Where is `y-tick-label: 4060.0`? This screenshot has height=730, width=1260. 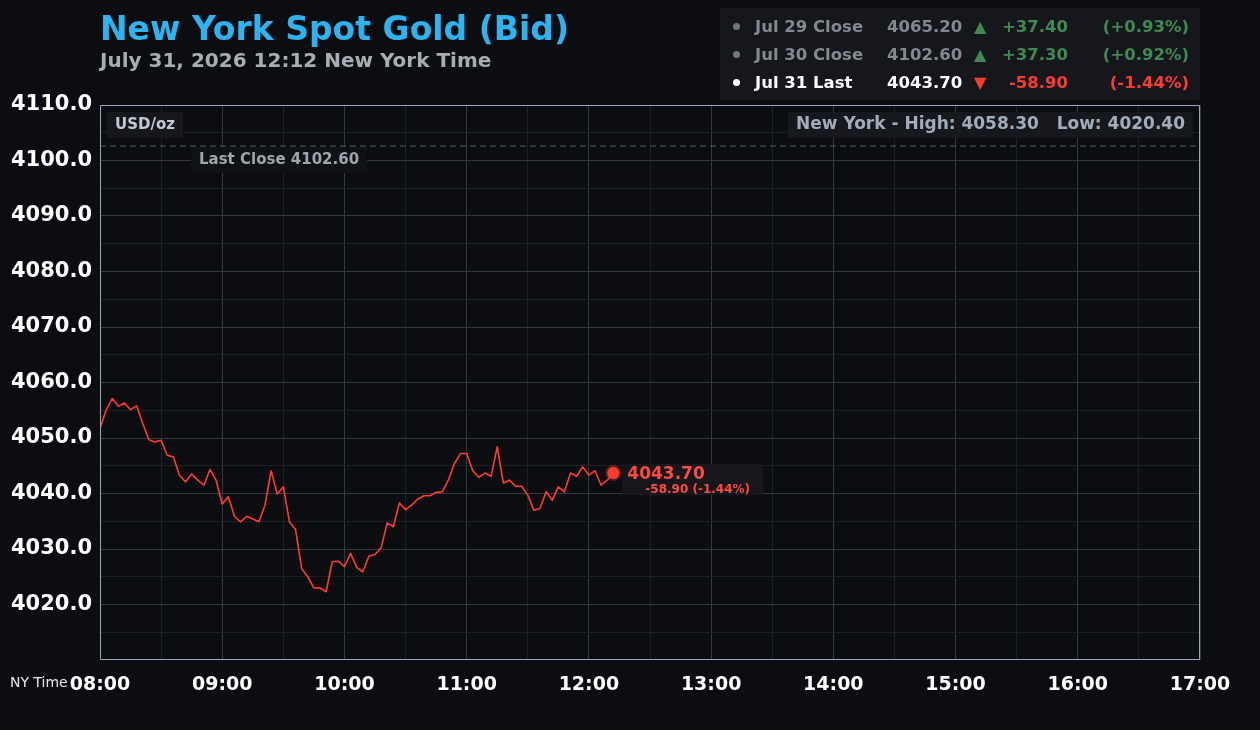 y-tick-label: 4060.0 is located at coordinates (51, 380).